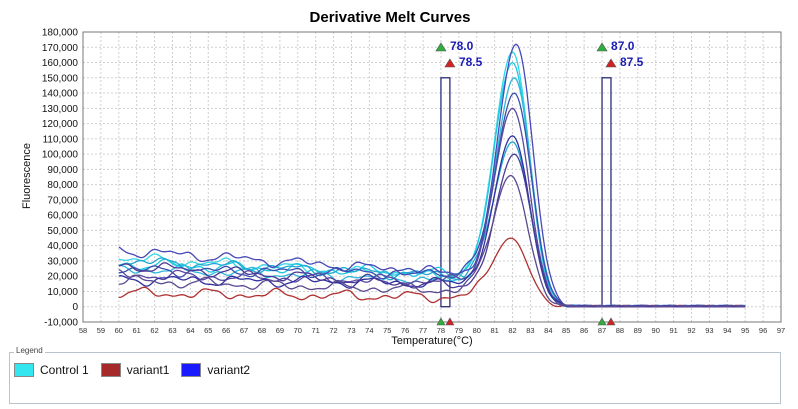  What do you see at coordinates (229, 370) in the screenshot?
I see `legend-label-variant2: variant2` at bounding box center [229, 370].